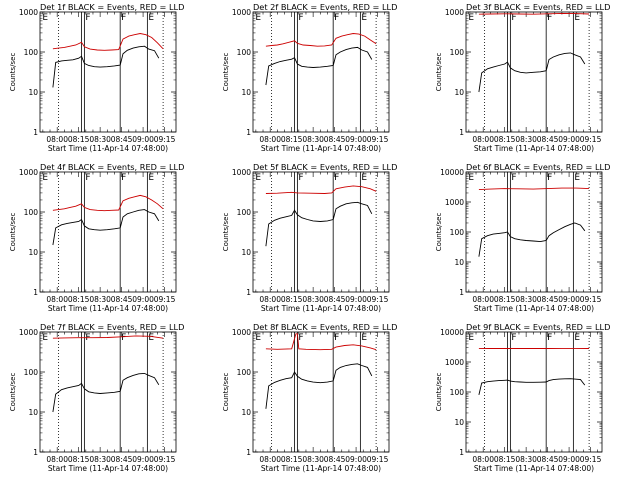 This screenshot has height=480, width=640. I want to click on panel-title: Det 5f BLACK = Events, RED = LLD, so click(325, 167).